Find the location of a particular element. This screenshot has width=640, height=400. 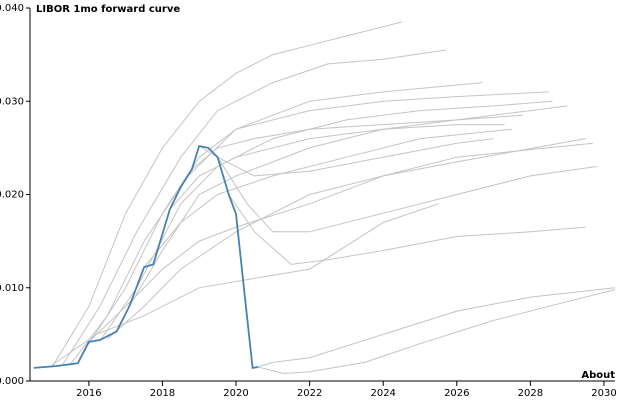

y-tick-label: 0.000 is located at coordinates (12, 381).